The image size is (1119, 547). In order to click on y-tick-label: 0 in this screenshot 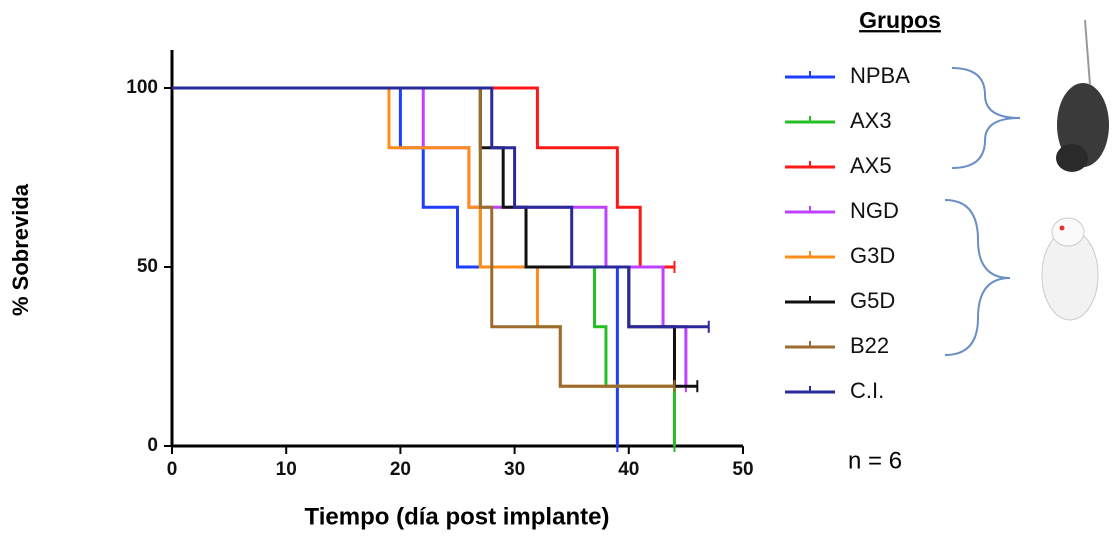, I will do `click(152, 445)`.